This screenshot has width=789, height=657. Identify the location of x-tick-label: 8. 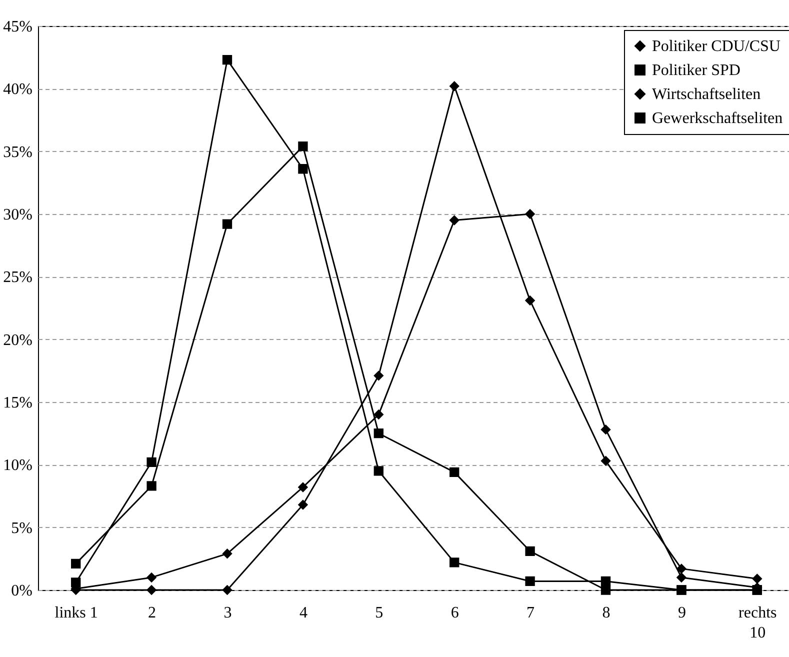
(606, 613).